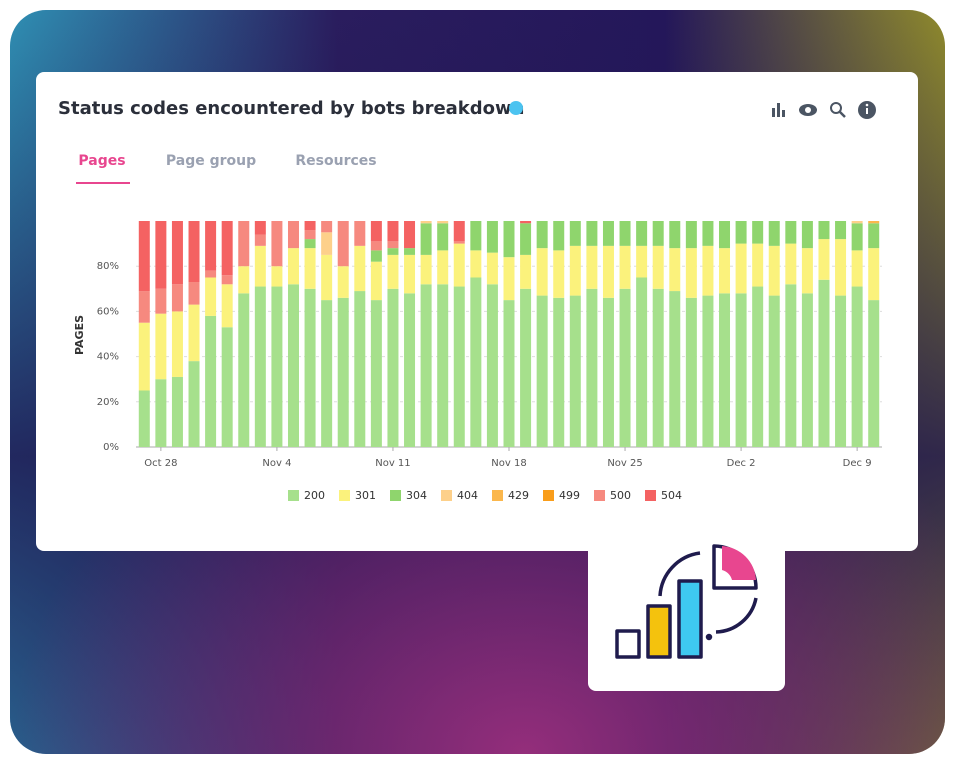 The image size is (955, 768). What do you see at coordinates (518, 495) in the screenshot?
I see `legend-label: 429` at bounding box center [518, 495].